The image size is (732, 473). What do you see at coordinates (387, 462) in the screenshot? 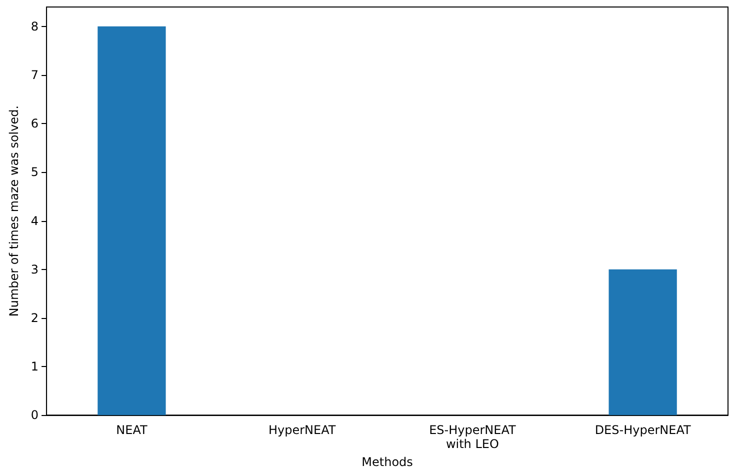
I see `x-axis-title: Methods` at bounding box center [387, 462].